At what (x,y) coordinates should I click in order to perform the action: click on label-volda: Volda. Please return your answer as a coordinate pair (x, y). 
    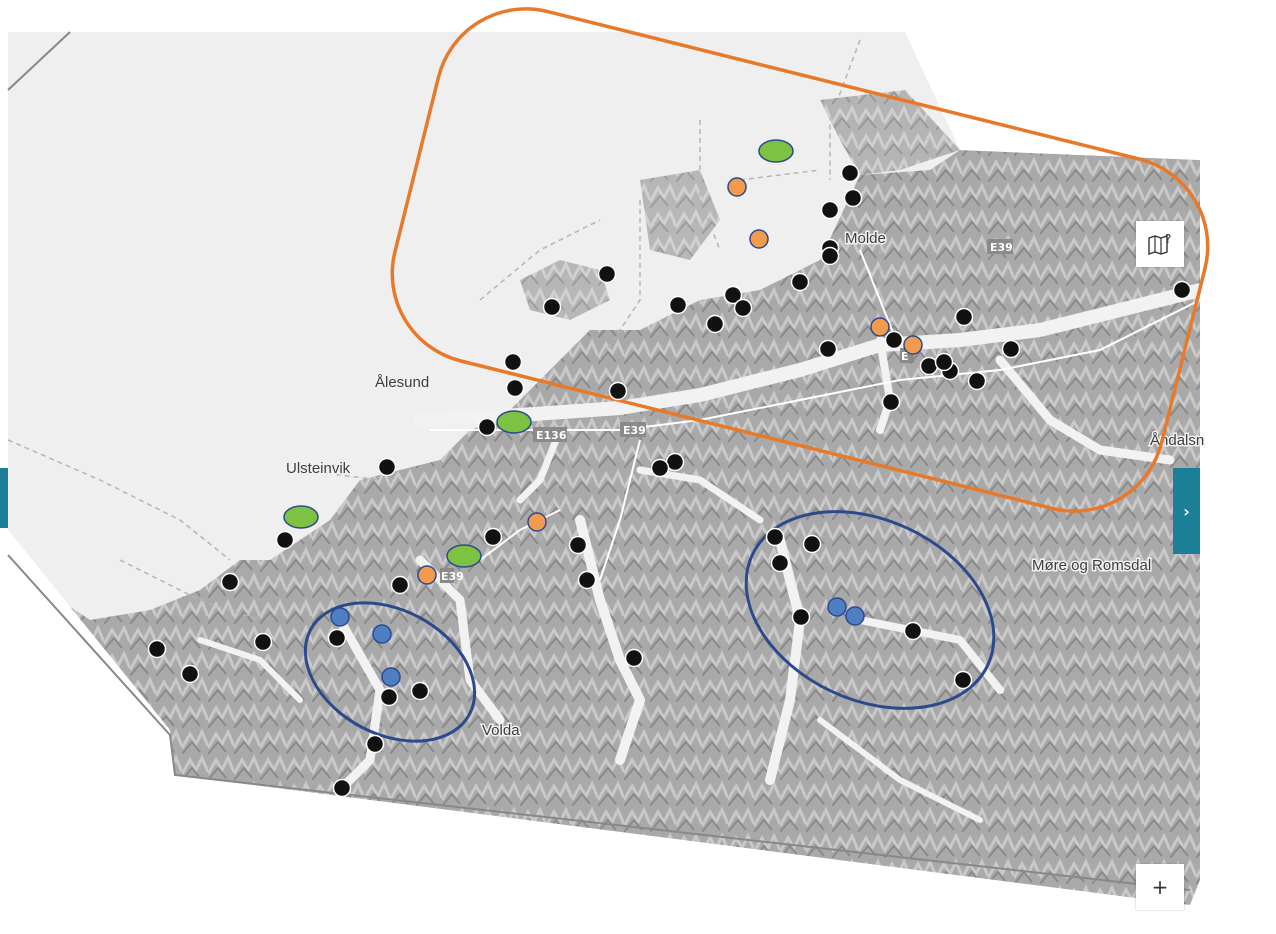
    Looking at the image, I should click on (501, 730).